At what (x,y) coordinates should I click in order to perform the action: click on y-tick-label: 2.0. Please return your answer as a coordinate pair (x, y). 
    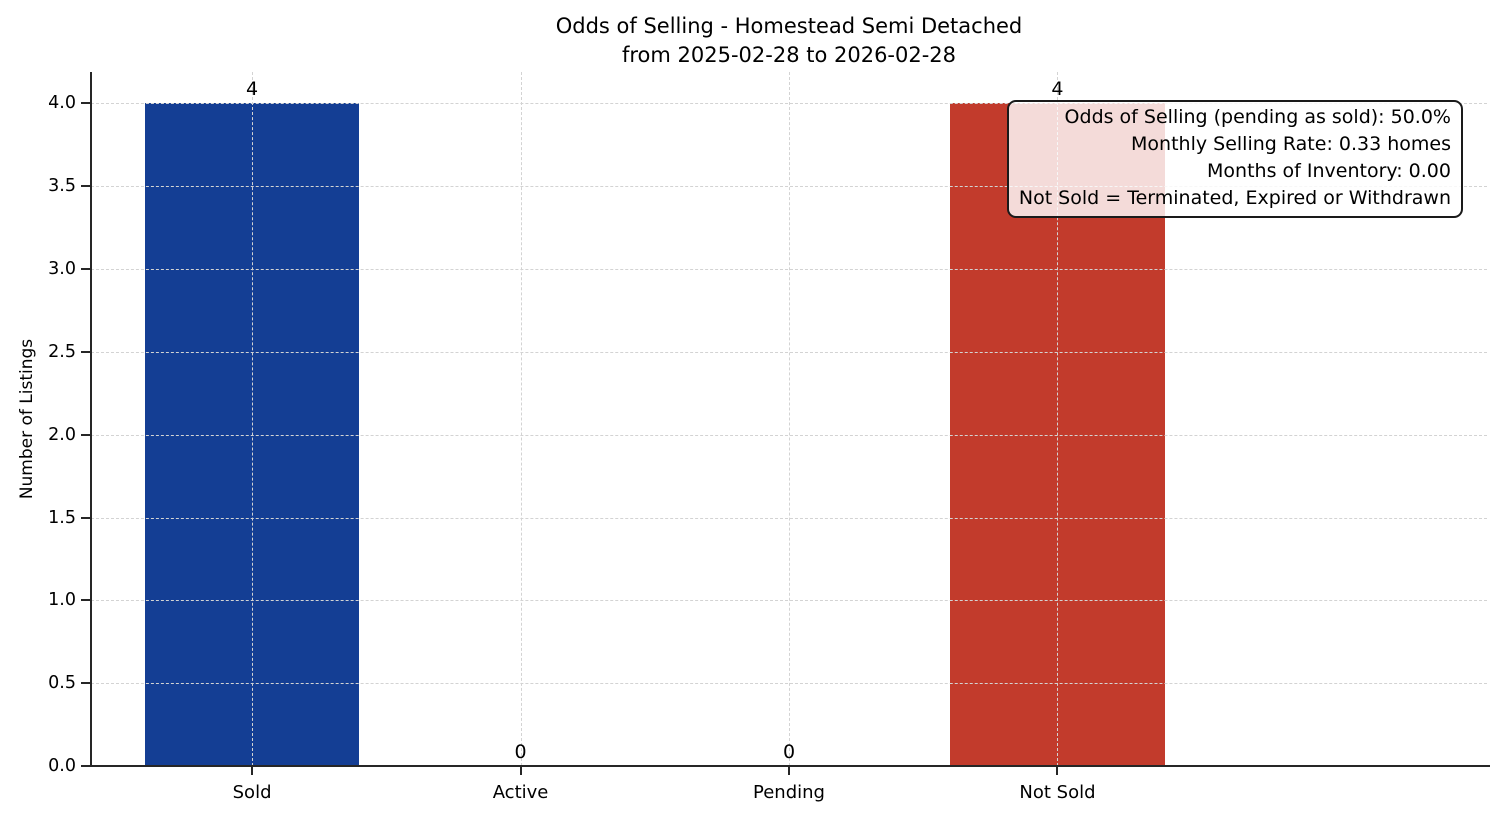
    Looking at the image, I should click on (62, 434).